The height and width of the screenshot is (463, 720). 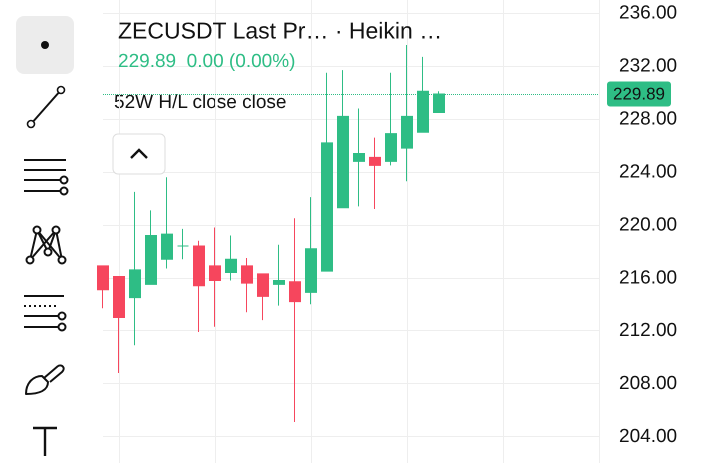 What do you see at coordinates (648, 437) in the screenshot?
I see `y-tick-label: 204.00` at bounding box center [648, 437].